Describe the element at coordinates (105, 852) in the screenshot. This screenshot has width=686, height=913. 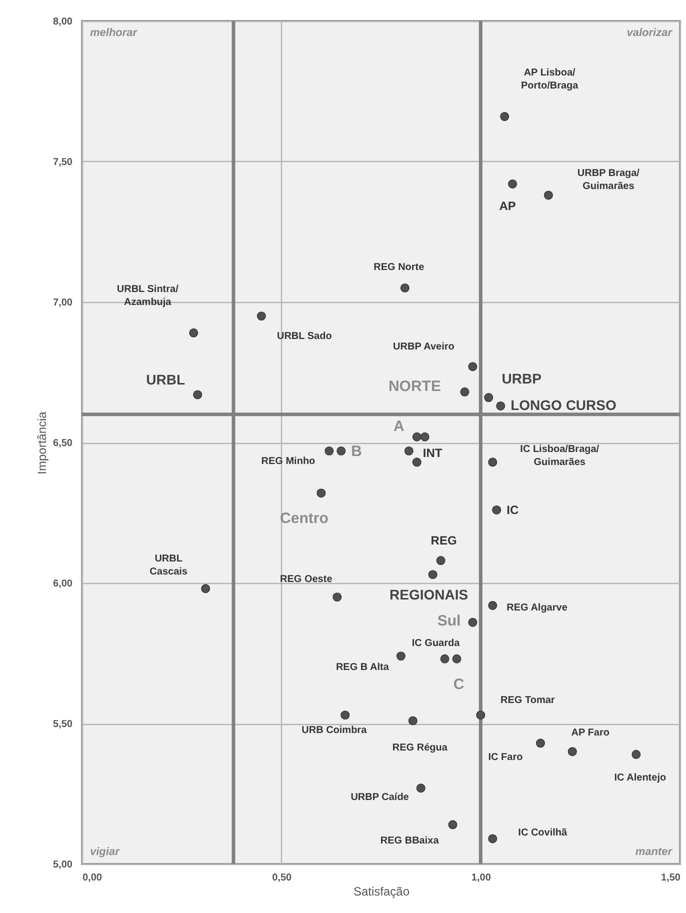
I see `annotation: vigiar` at that location.